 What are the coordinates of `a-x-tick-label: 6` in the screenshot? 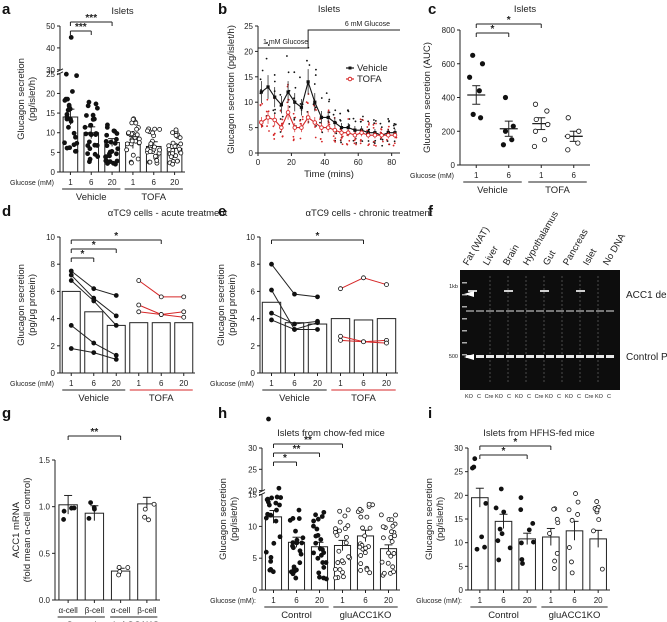 It's located at (154, 182).